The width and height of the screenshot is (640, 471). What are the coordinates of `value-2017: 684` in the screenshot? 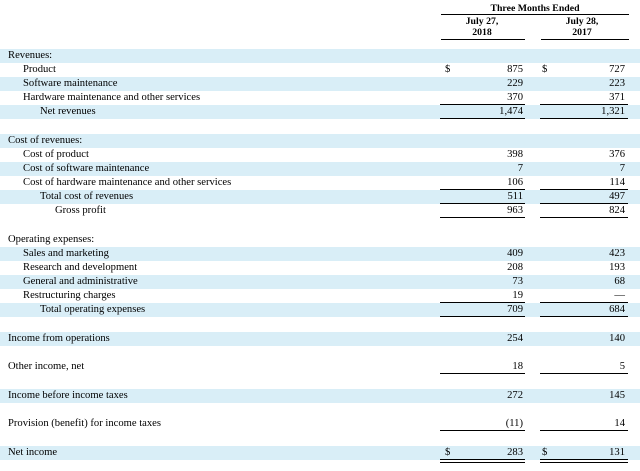 It's located at (617, 309).